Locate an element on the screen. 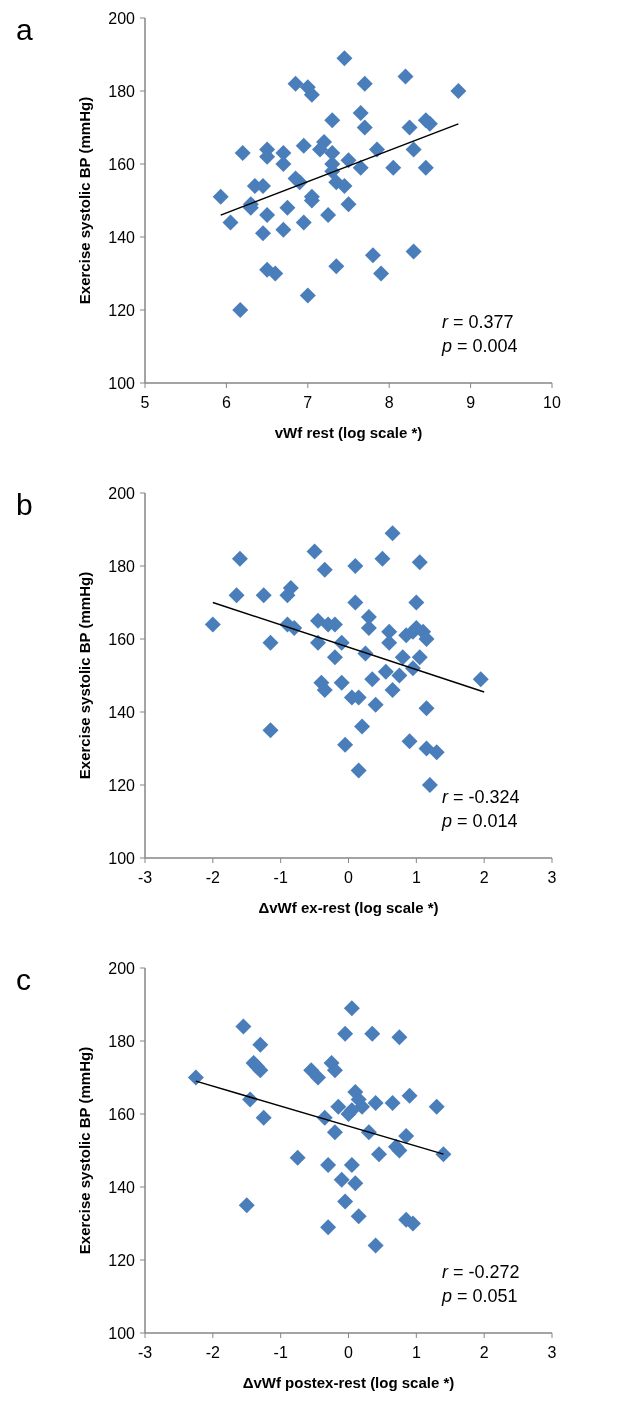 This screenshot has width=630, height=1425. x-axis-title: vWf rest (log scale *) is located at coordinates (348, 432).